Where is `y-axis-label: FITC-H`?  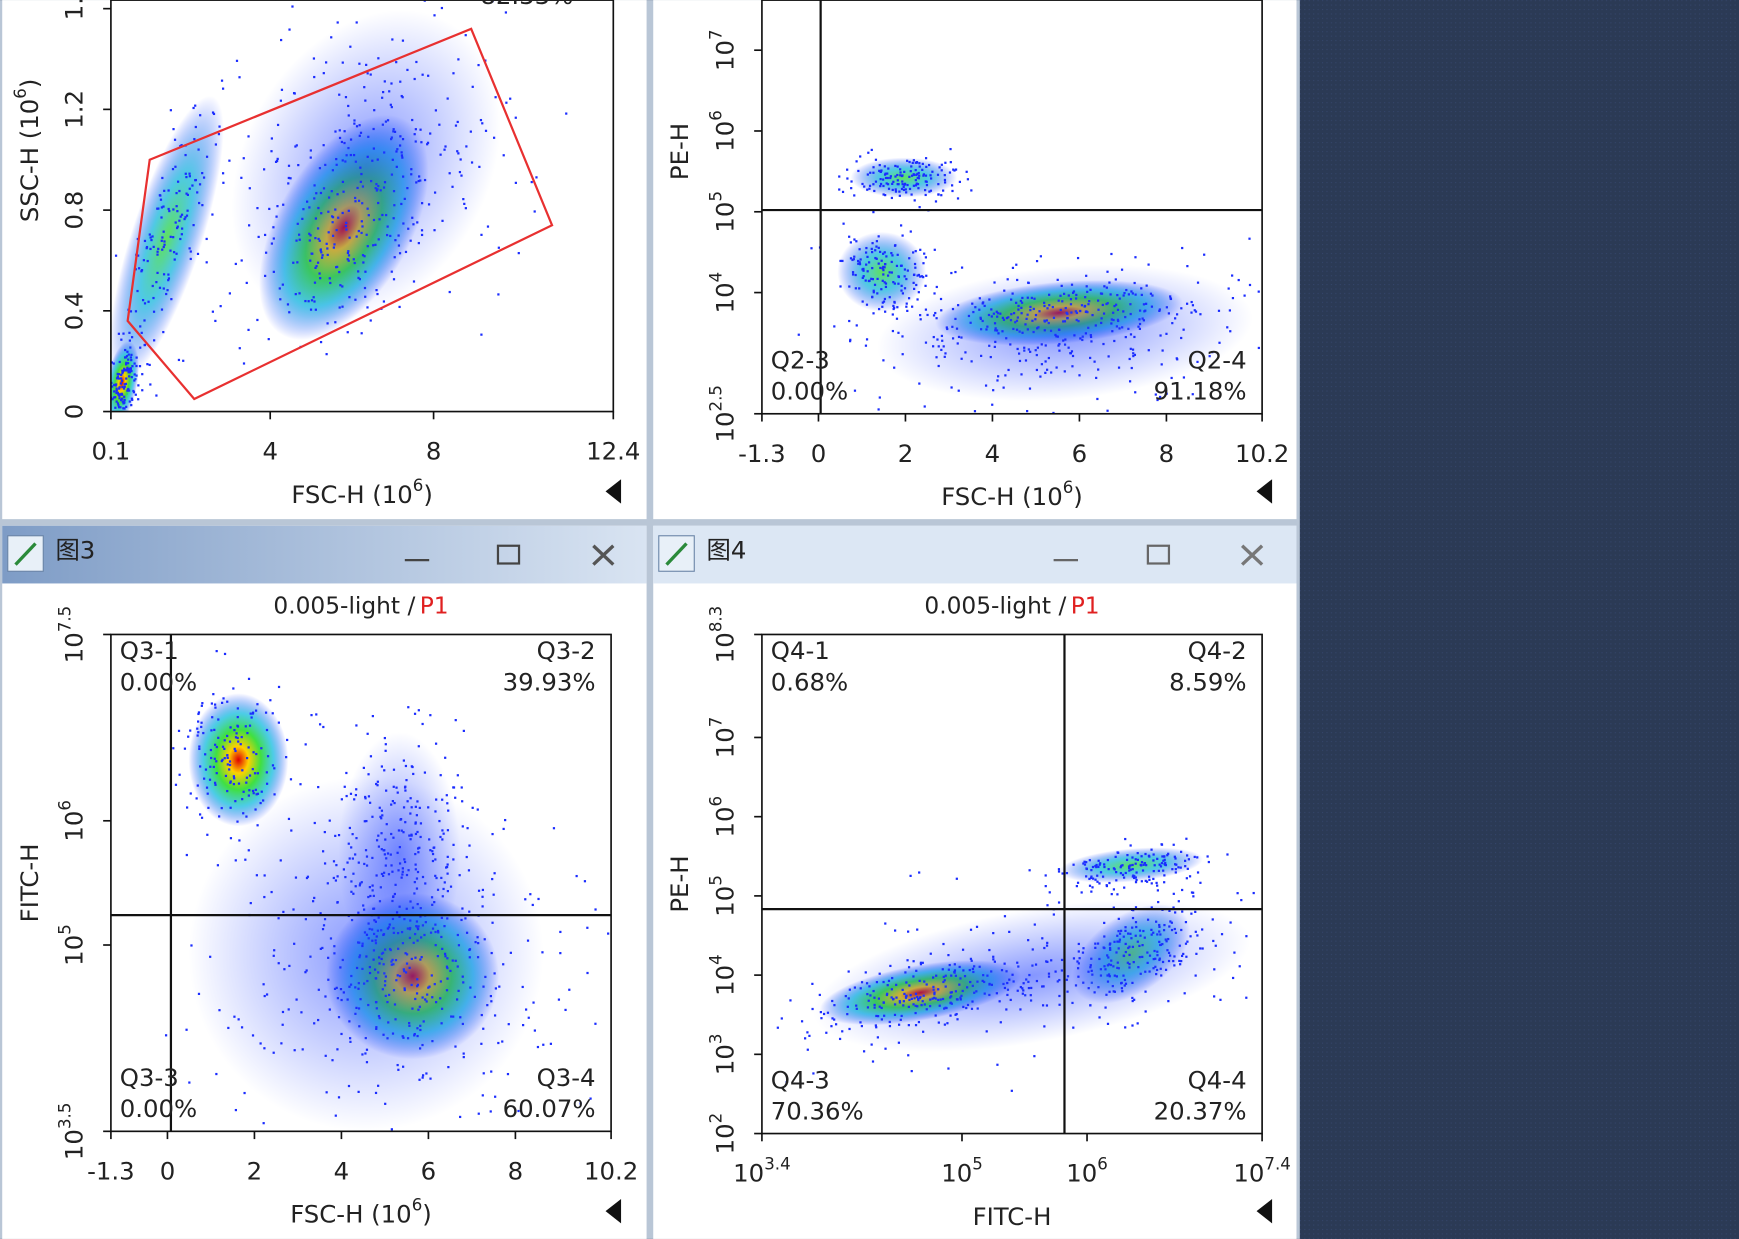
y-axis-label: FITC-H is located at coordinates (29, 882).